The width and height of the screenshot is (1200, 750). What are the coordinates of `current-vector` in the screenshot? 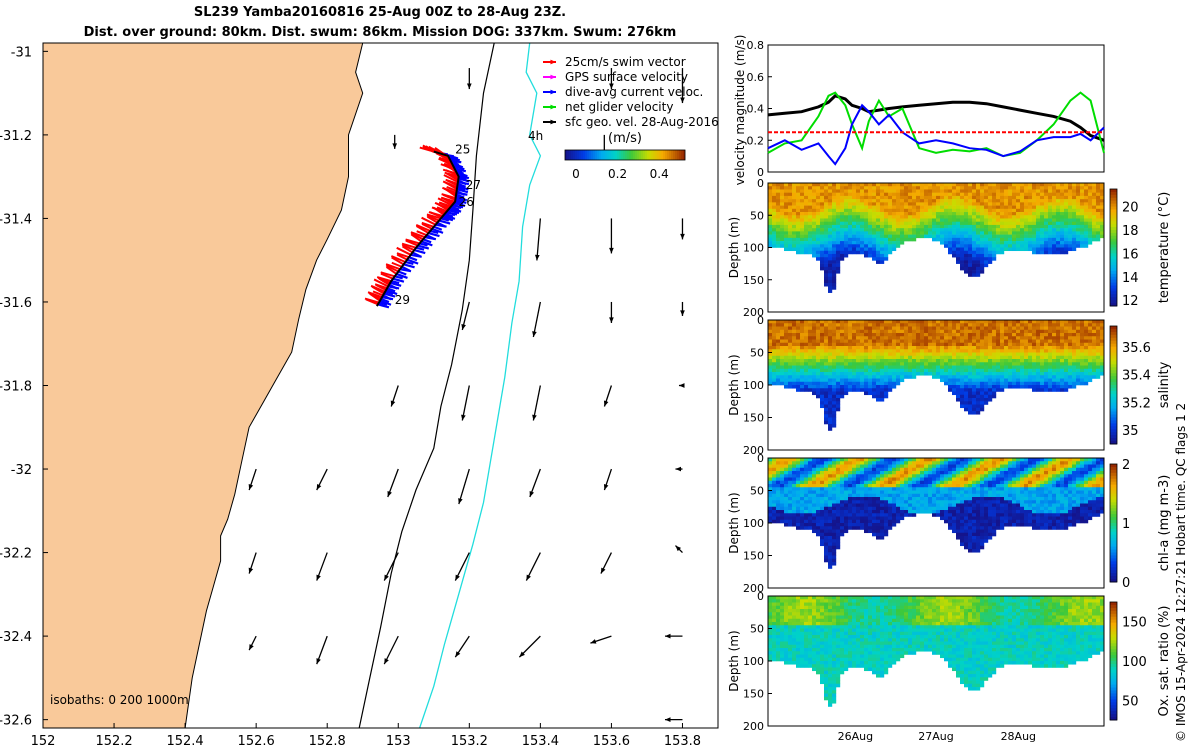 It's located at (459, 168).